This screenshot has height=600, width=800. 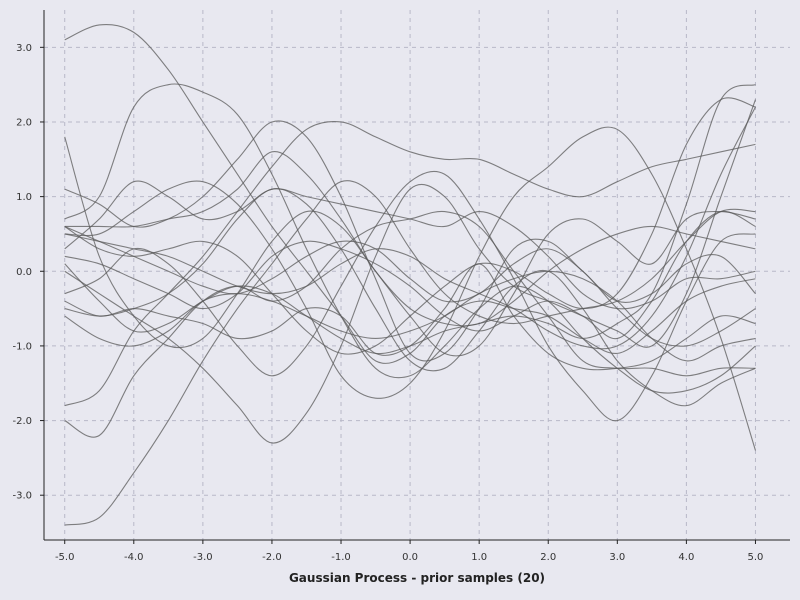 What do you see at coordinates (22, 496) in the screenshot?
I see `y-tick-label: -3.0` at bounding box center [22, 496].